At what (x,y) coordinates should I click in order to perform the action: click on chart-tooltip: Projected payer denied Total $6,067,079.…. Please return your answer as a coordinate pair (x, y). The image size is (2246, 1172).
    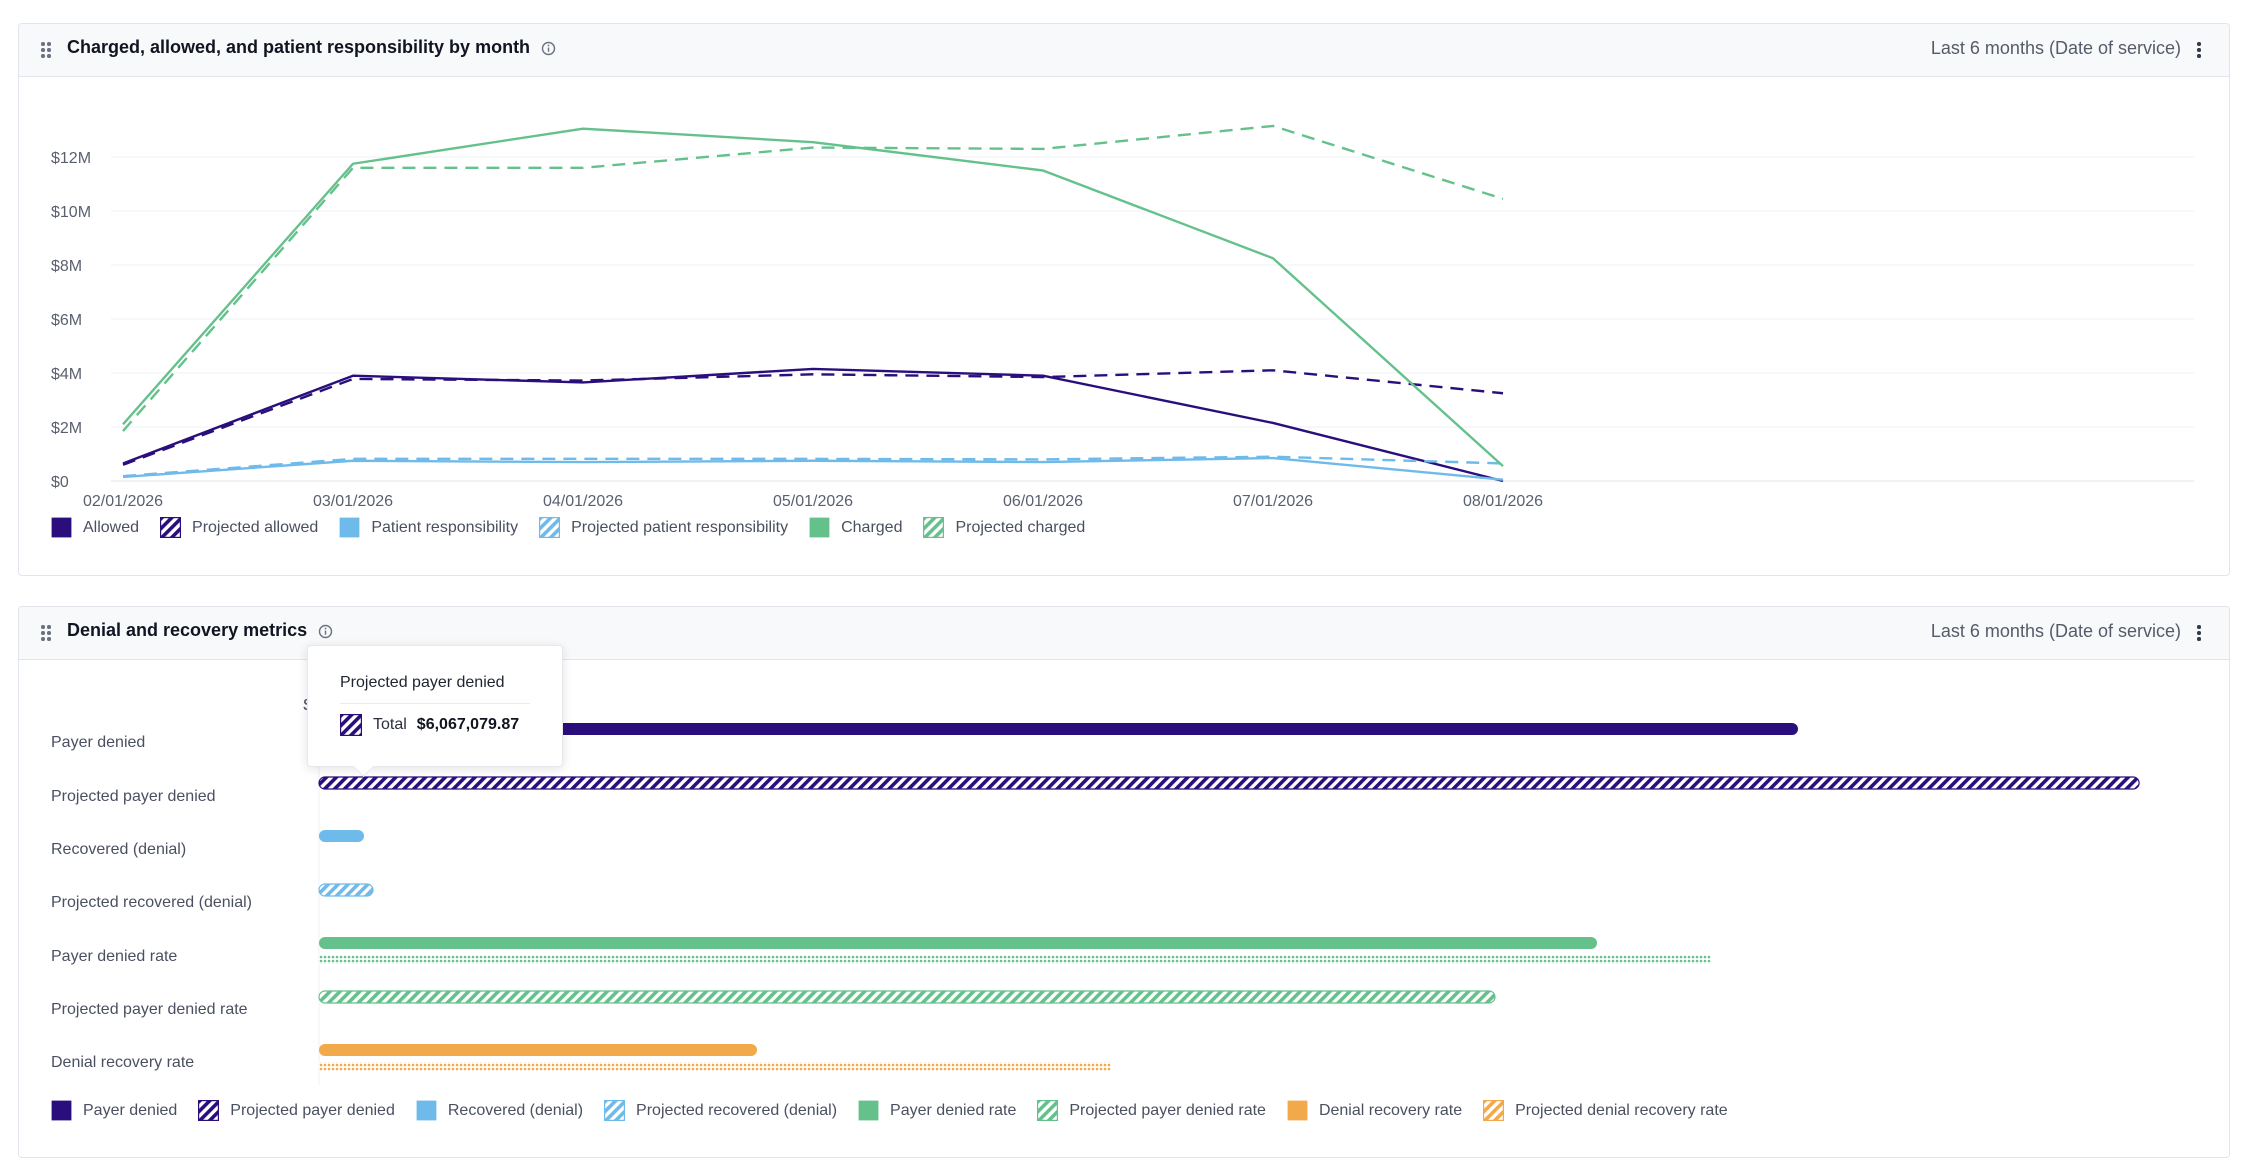
    Looking at the image, I should click on (435, 711).